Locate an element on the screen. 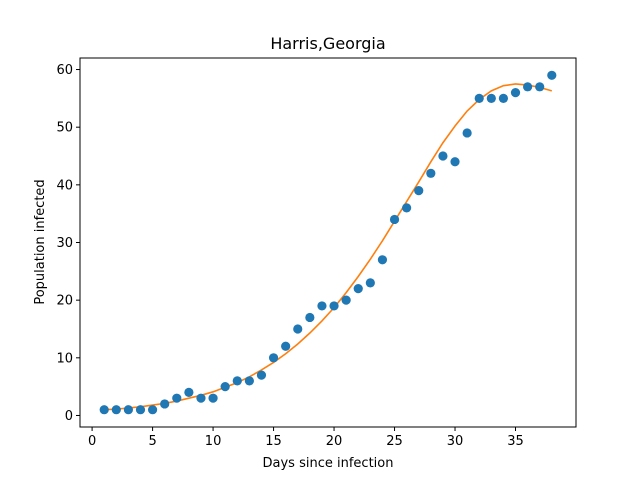 The width and height of the screenshot is (640, 480). y-tick-label: 20 is located at coordinates (64, 301).